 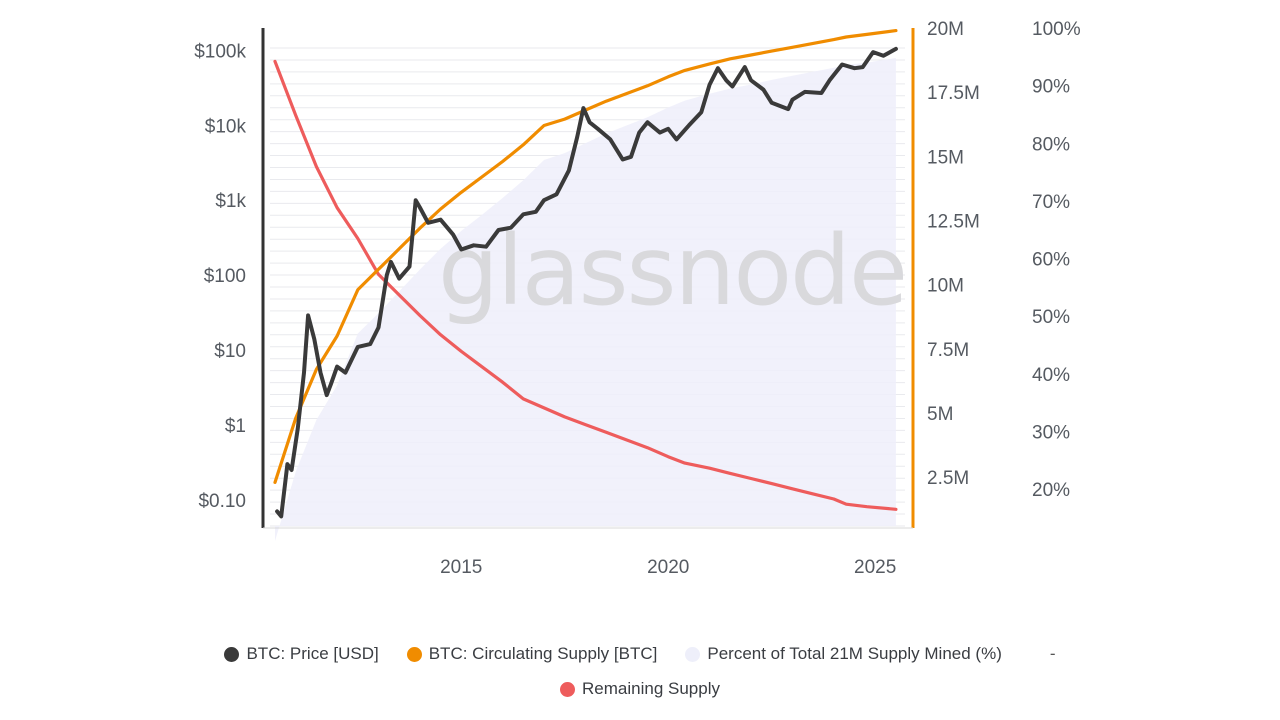 I want to click on y-right2-tick-label: 40%, so click(x=1051, y=375).